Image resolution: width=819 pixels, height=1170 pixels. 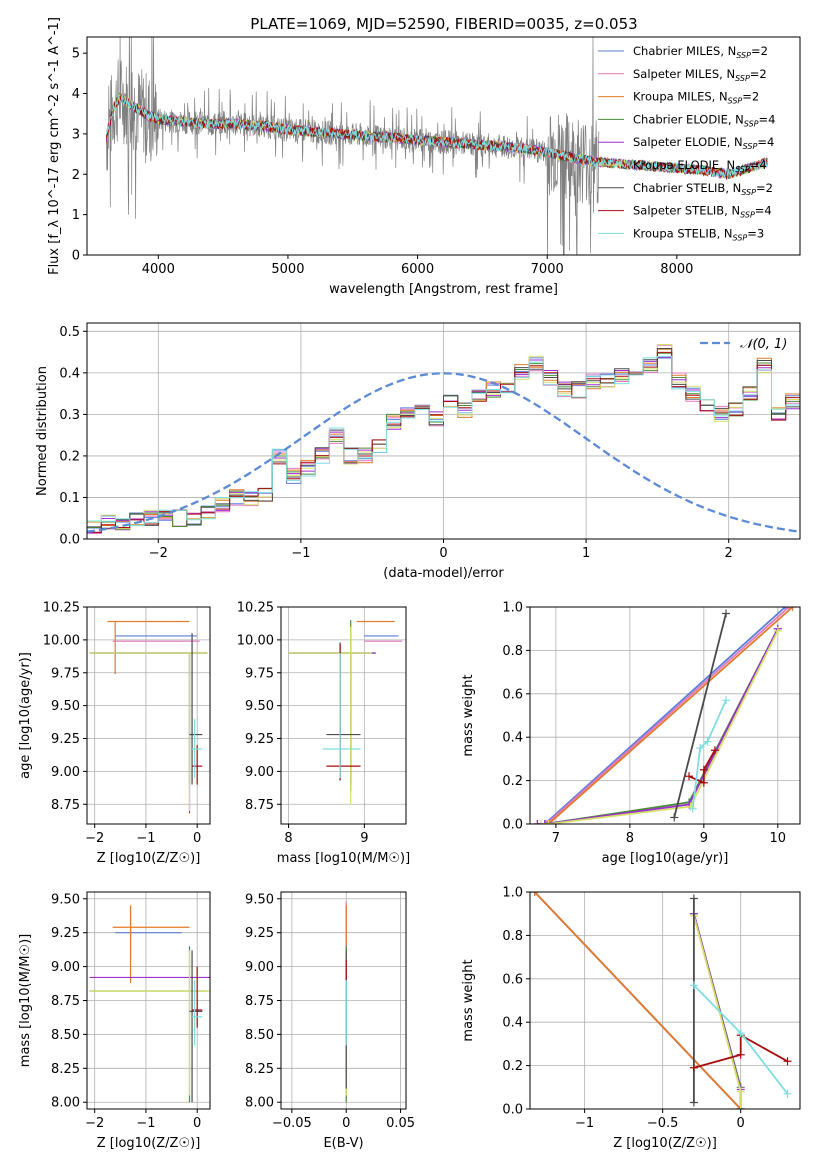 I want to click on x-axis-label: mass [log10(M/M☉)], so click(x=343, y=858).